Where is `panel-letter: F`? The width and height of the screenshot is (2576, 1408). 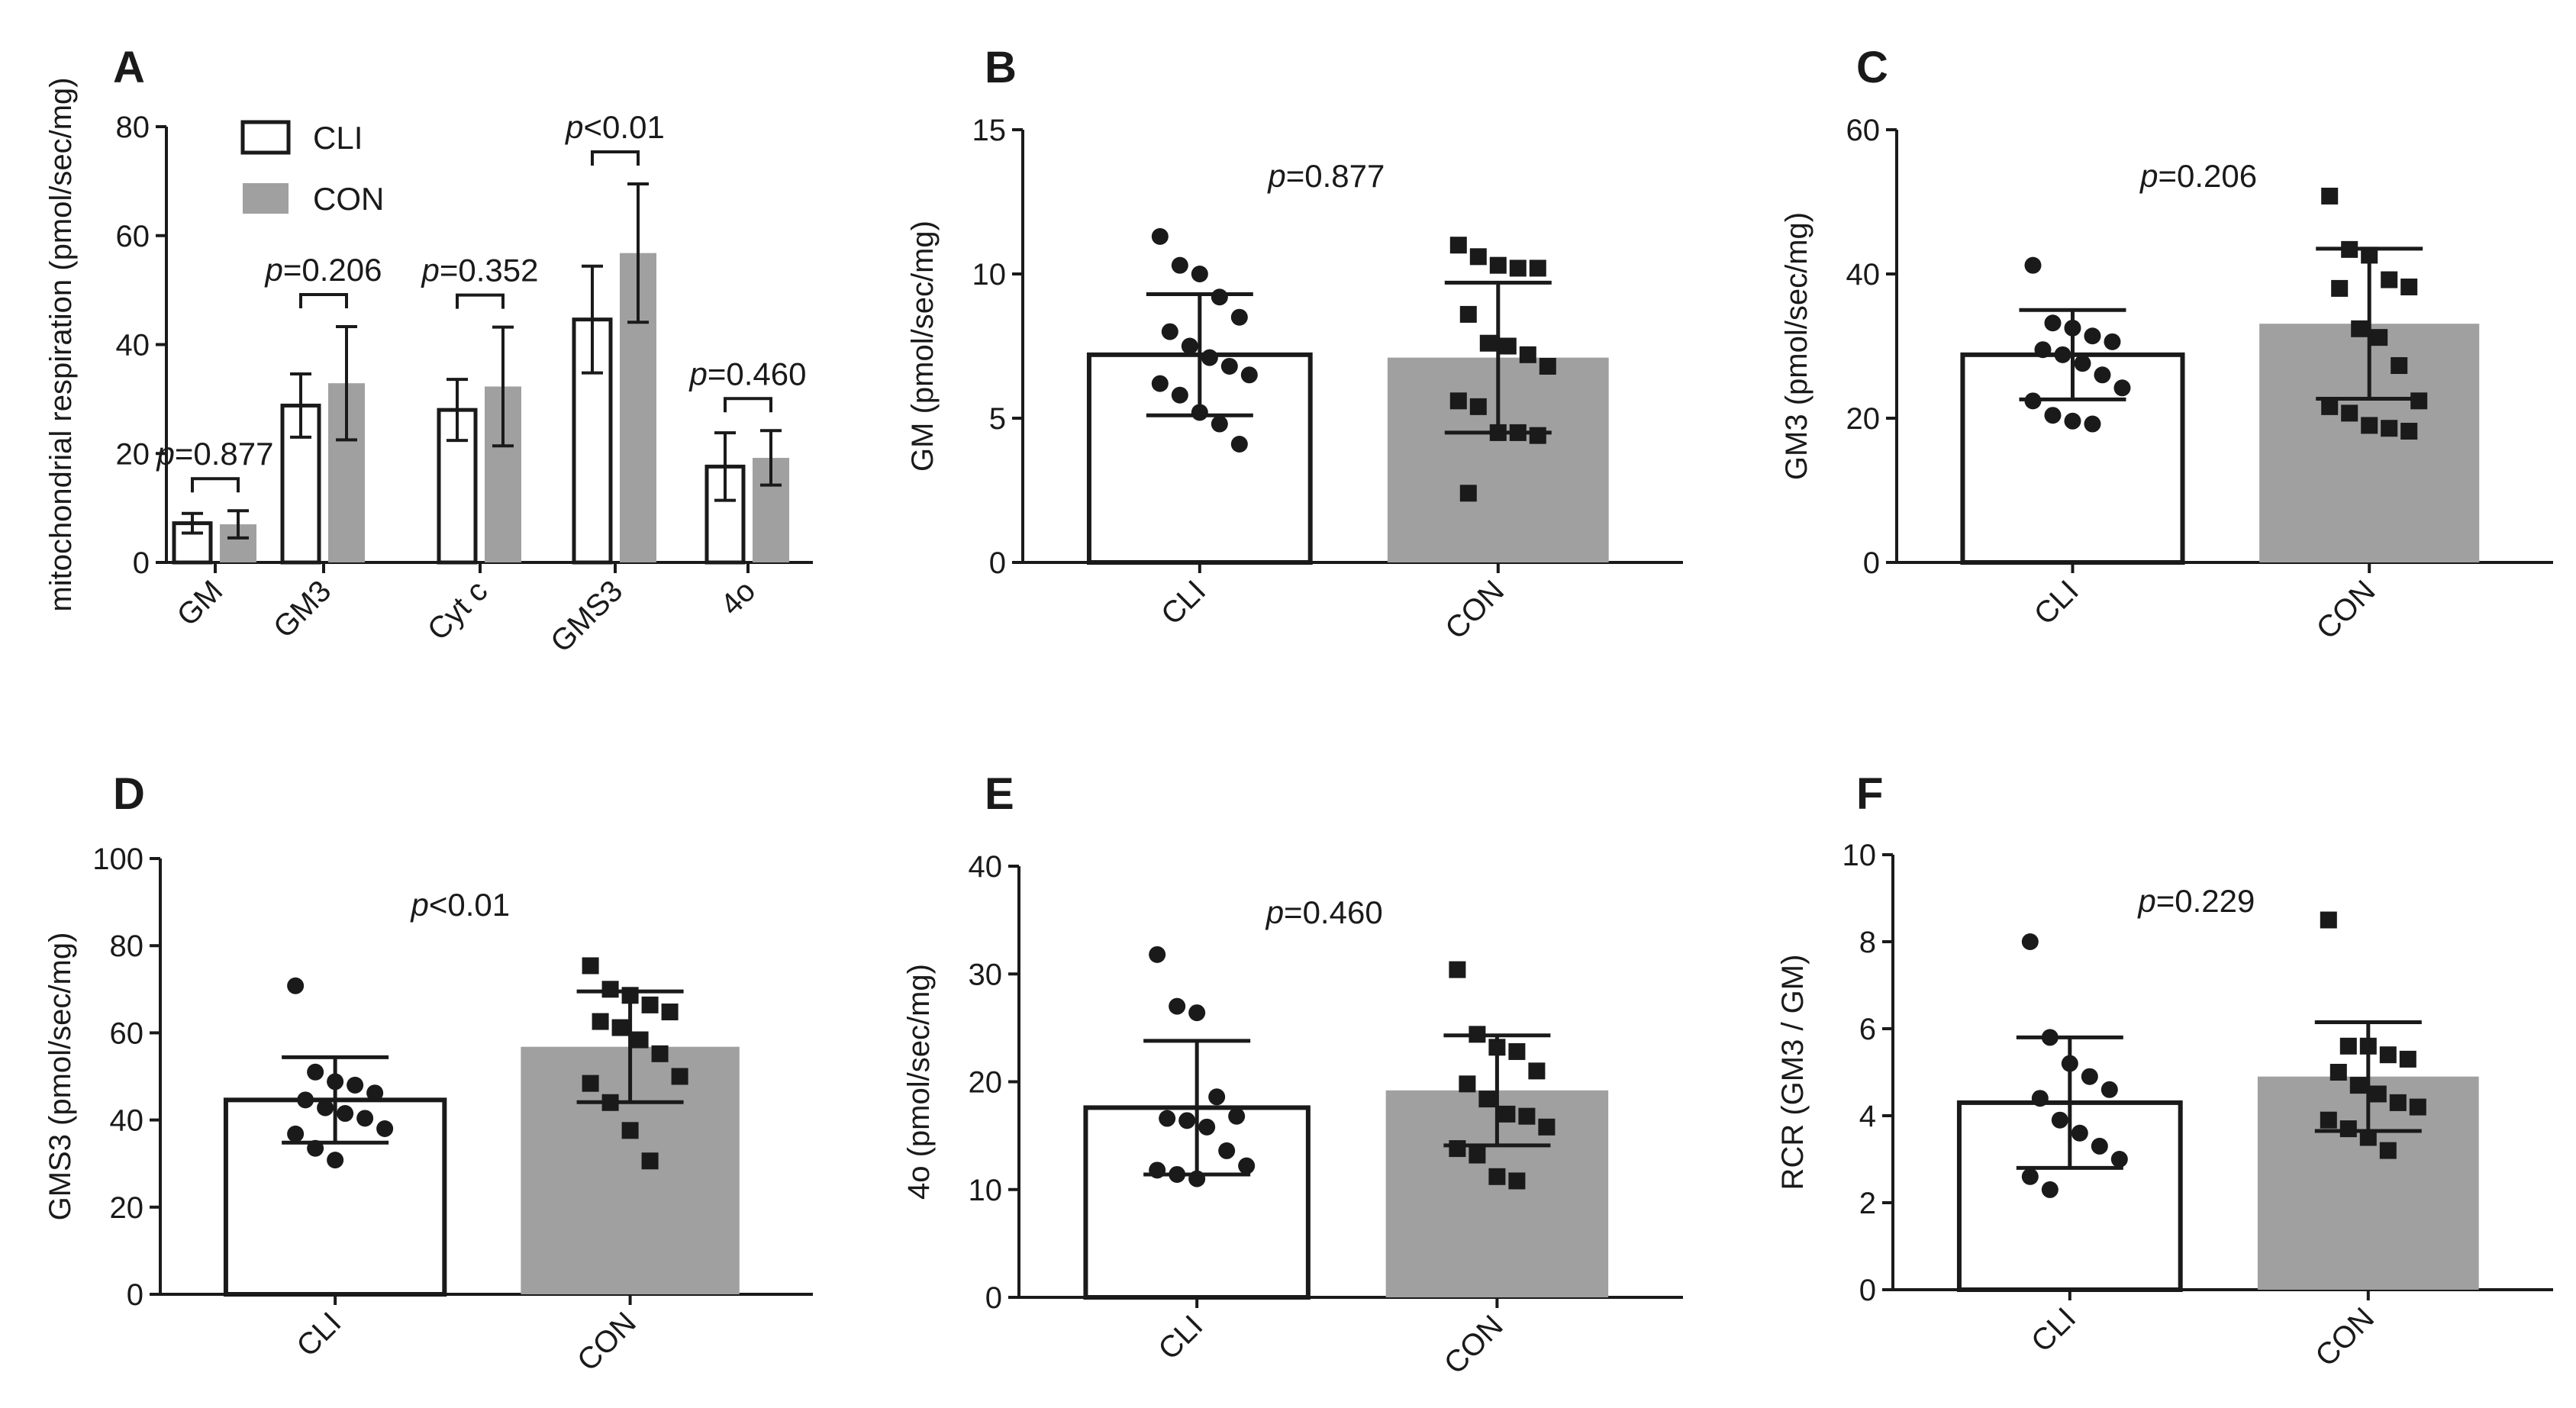
panel-letter: F is located at coordinates (1869, 794).